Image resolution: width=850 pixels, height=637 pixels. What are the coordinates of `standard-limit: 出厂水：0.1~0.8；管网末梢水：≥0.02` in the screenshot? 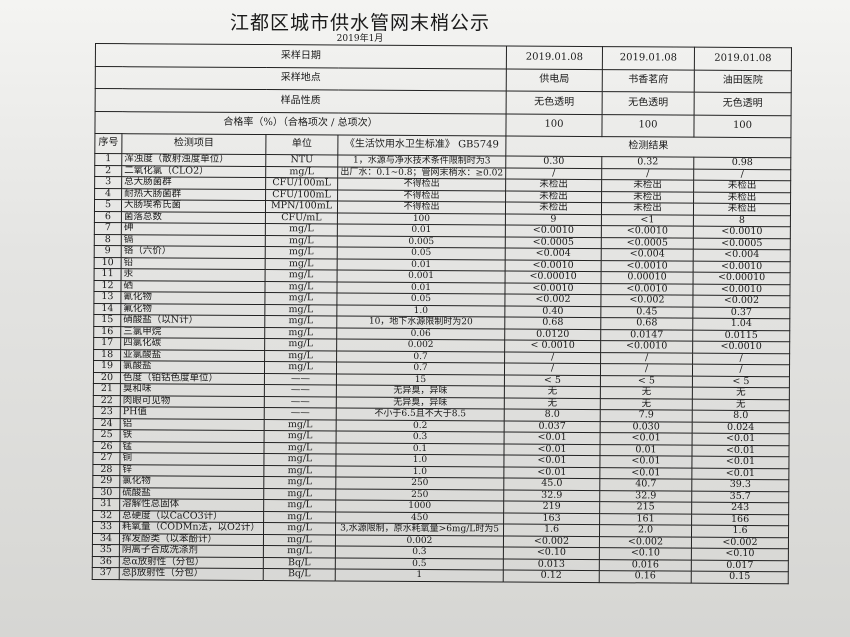 It's located at (421, 173).